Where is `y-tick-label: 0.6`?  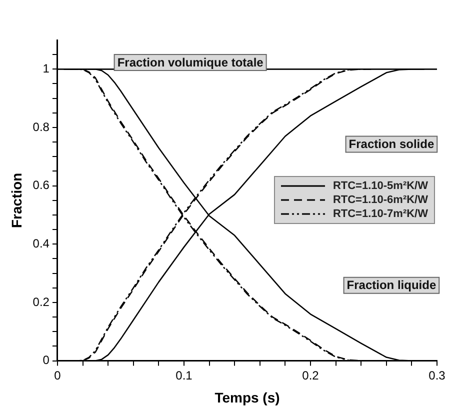
y-tick-label: 0.6 is located at coordinates (41, 185).